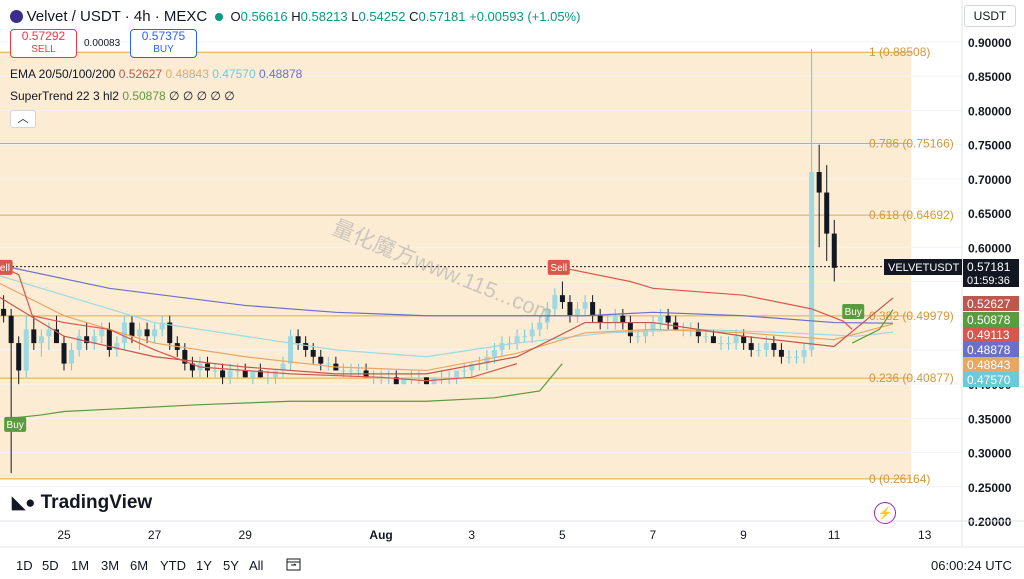  Describe the element at coordinates (50, 565) in the screenshot. I see `timeframe-5d: 5D` at that location.